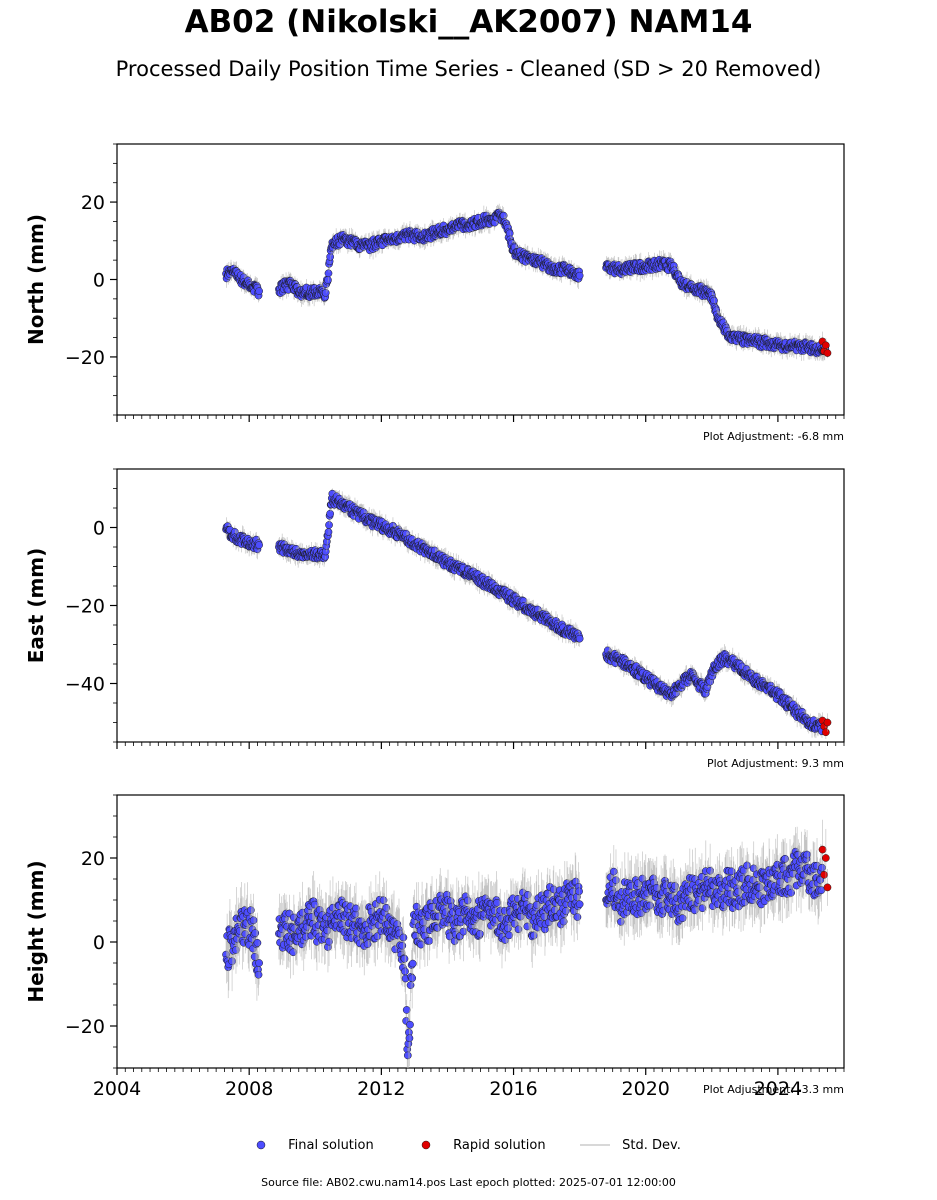 This screenshot has width=937, height=1200. Describe the element at coordinates (773, 436) in the screenshot. I see `plot-adjustment-note: Plot Adjustment: -6.8 mm` at that location.